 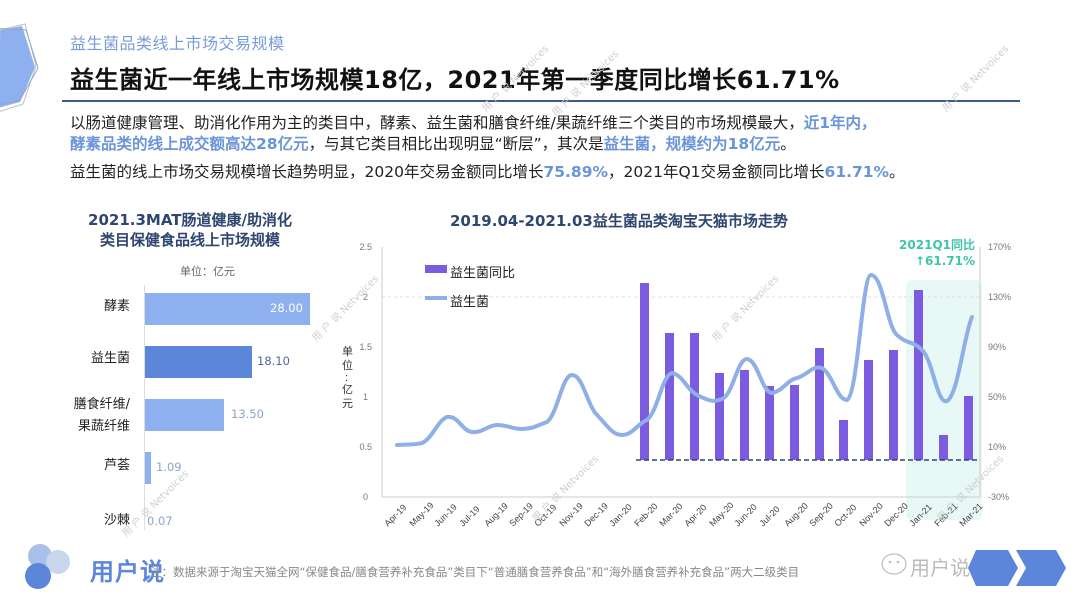 I want to click on left-chart-axis, so click(x=144, y=407).